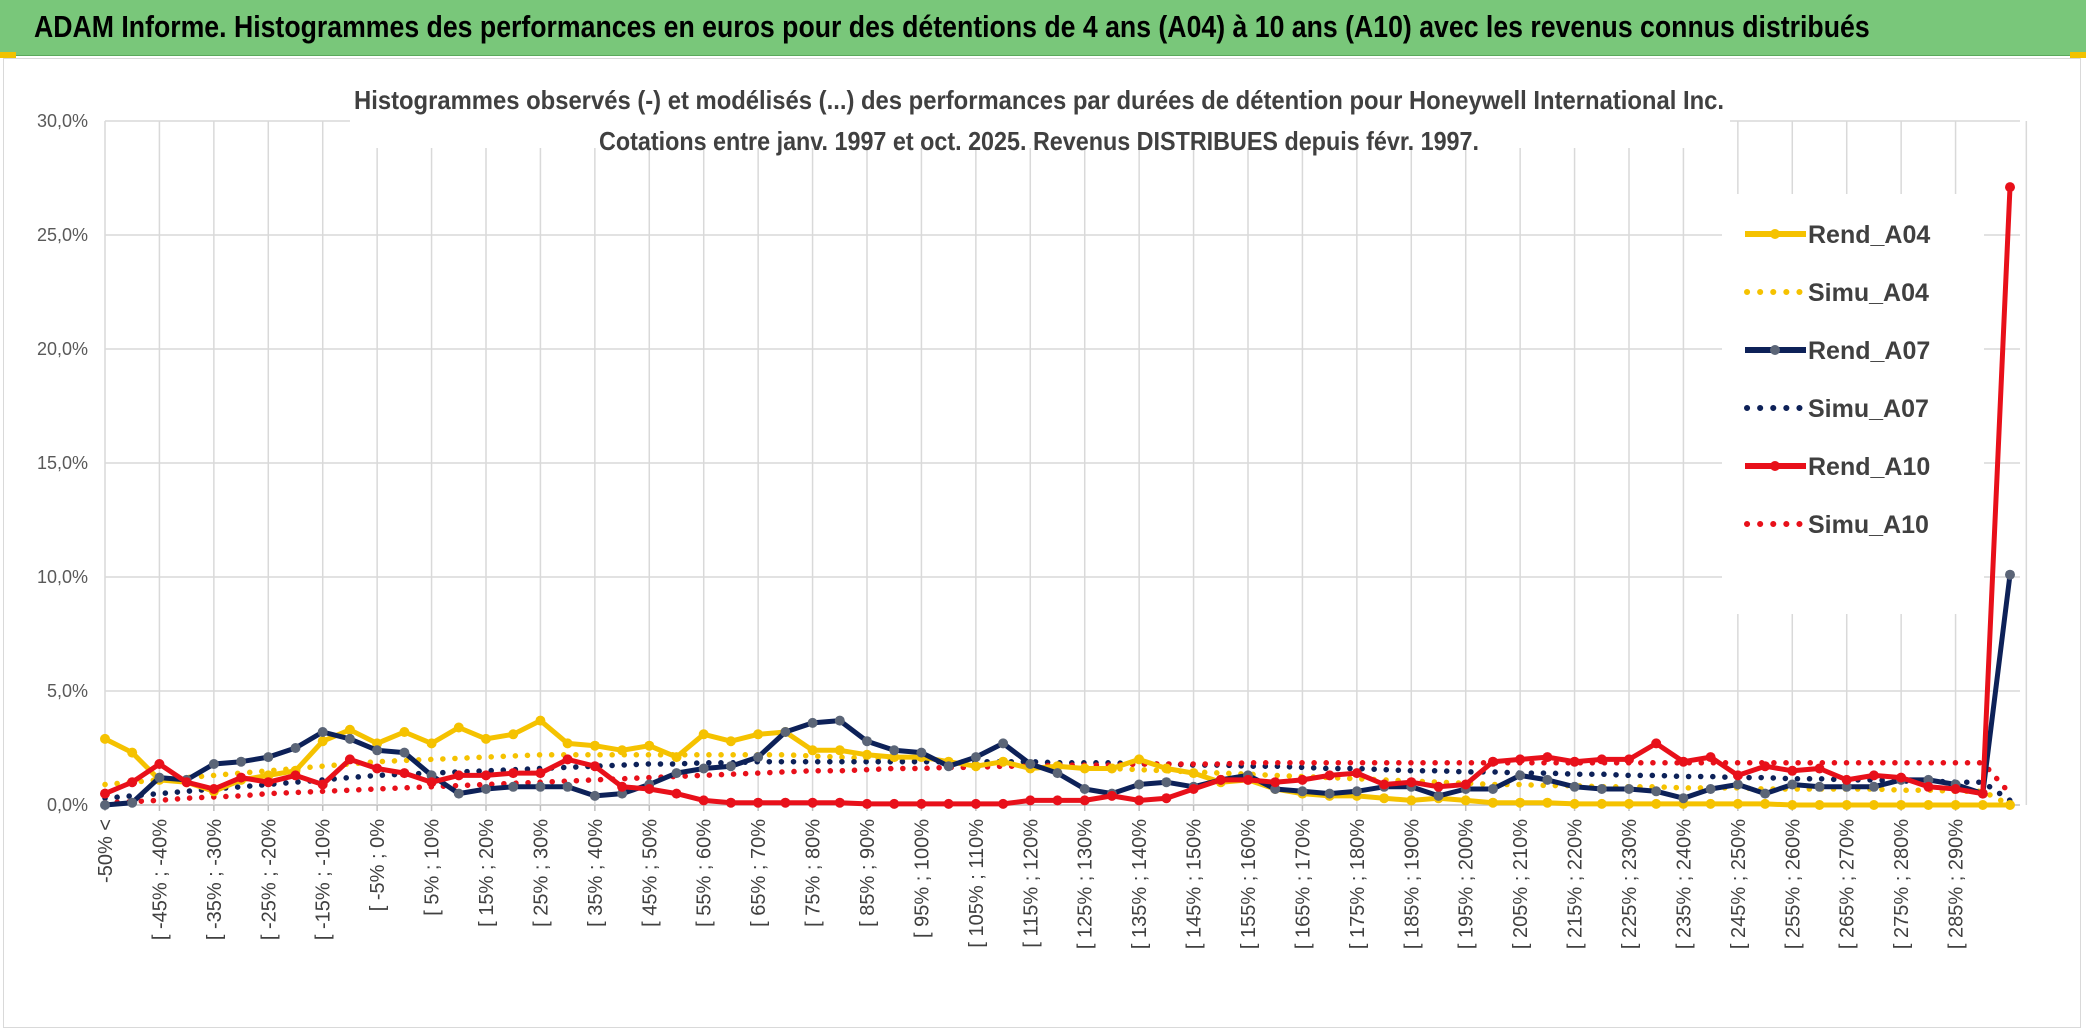  I want to click on x-tick-label: [ 225% ; 230%, so click(1630, 884).